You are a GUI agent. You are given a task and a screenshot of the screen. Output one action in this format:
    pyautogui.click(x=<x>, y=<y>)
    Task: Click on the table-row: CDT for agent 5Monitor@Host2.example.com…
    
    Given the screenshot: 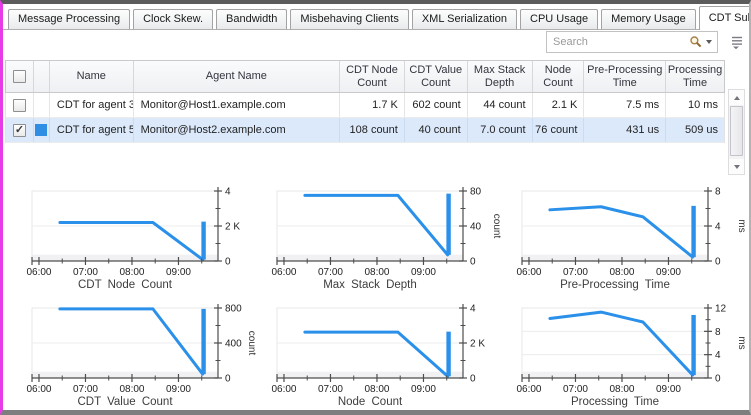 What is the action you would take?
    pyautogui.click(x=365, y=130)
    